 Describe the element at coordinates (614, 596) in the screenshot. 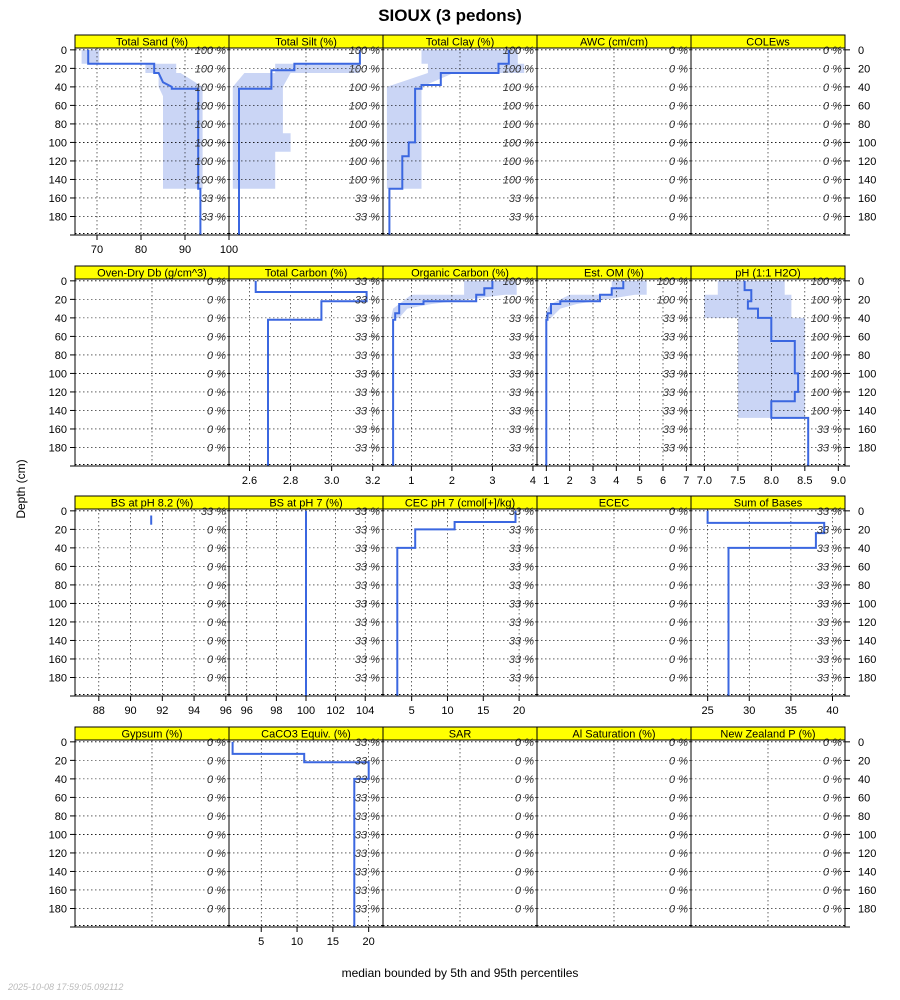

I see `panel: ECEC 0 % 0 % 0 % 0 % 0 % 0 % 0 % 0 % 0 % 0 %` at that location.